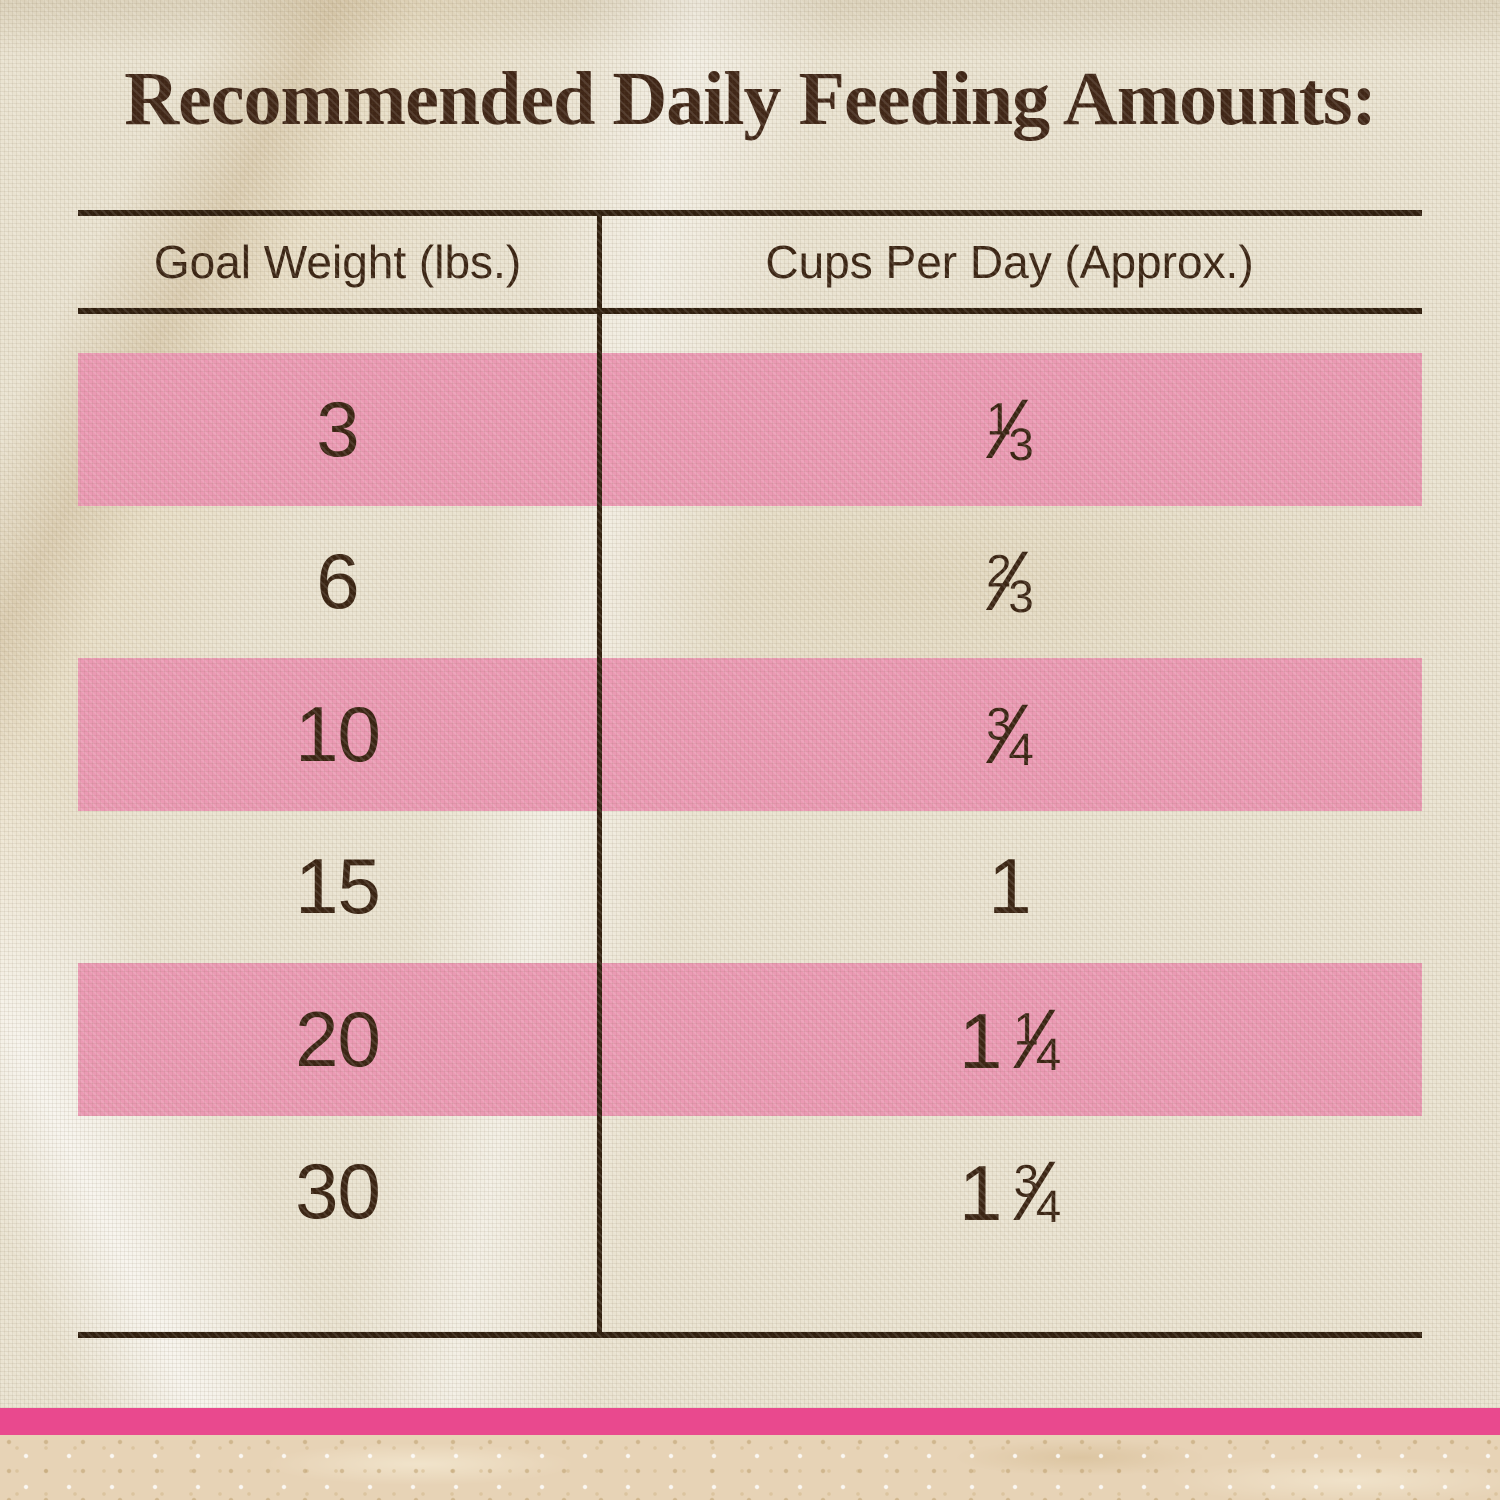 The image size is (1500, 1500). I want to click on header-bottom-border, so click(750, 311).